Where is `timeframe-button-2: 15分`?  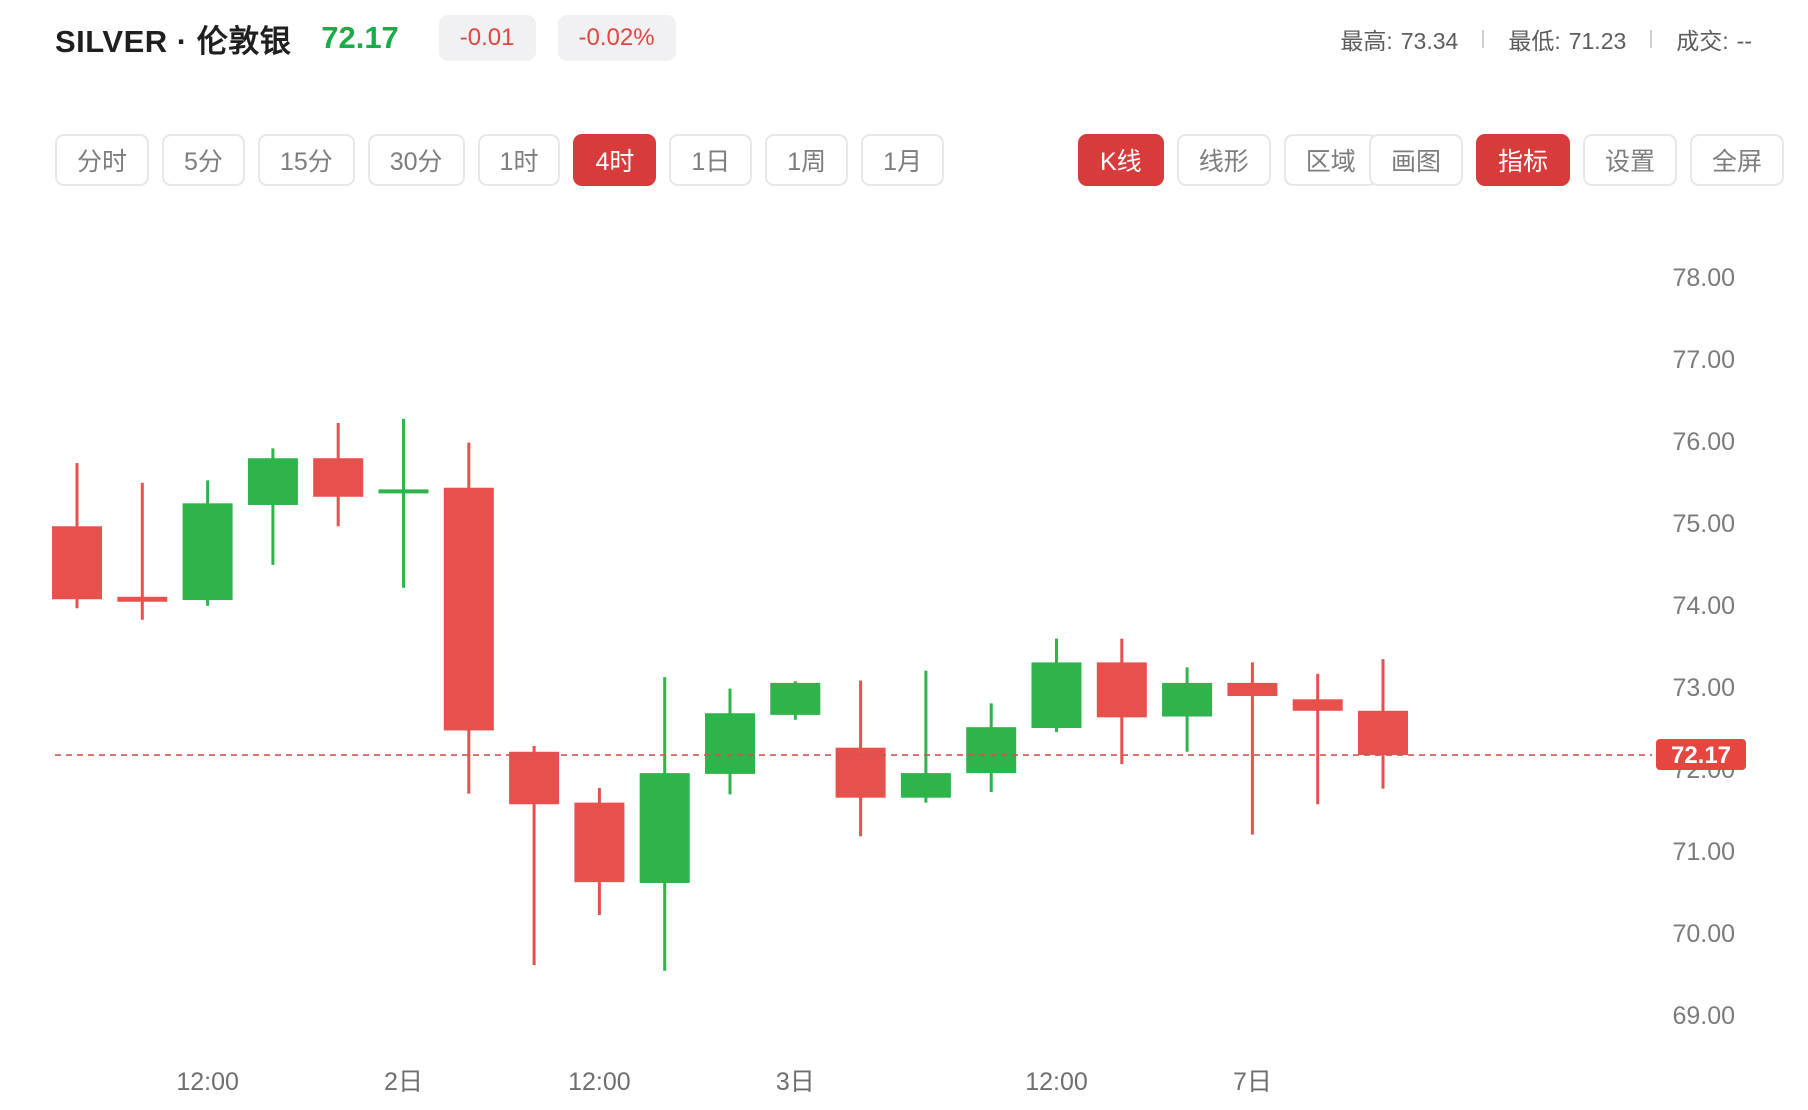 timeframe-button-2: 15分 is located at coordinates (306, 160).